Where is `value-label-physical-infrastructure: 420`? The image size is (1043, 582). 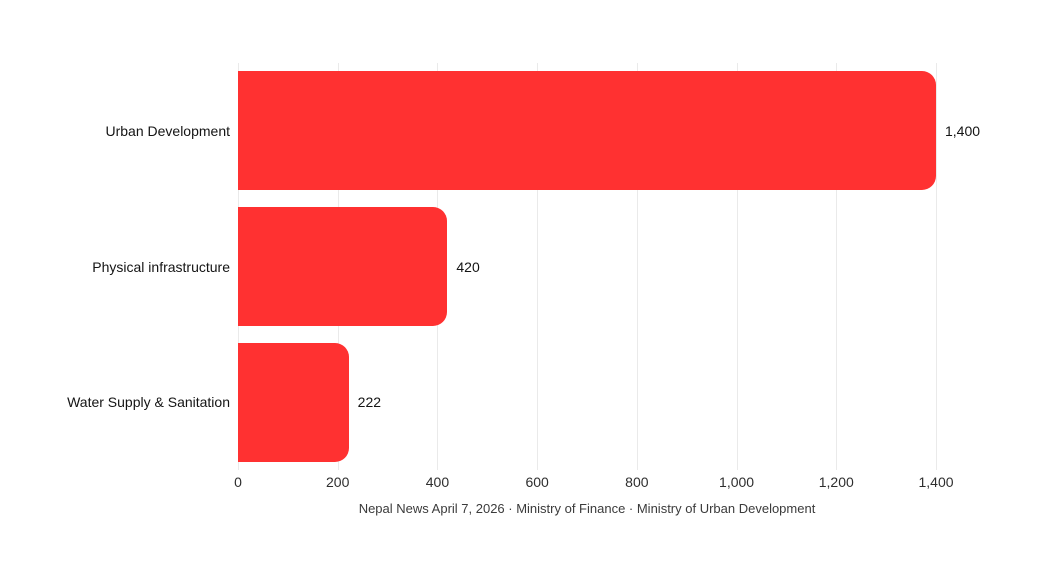 value-label-physical-infrastructure: 420 is located at coordinates (468, 266).